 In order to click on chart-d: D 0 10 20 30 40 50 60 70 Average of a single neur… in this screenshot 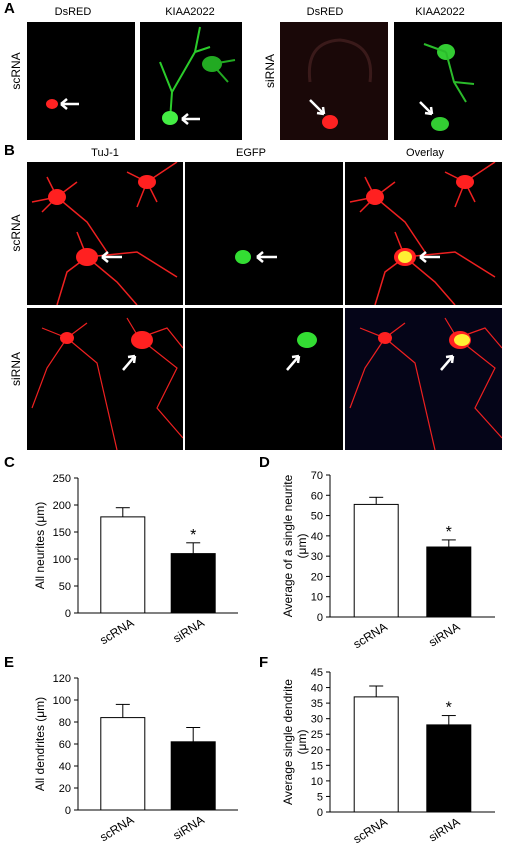, I will do `click(380, 554)`.